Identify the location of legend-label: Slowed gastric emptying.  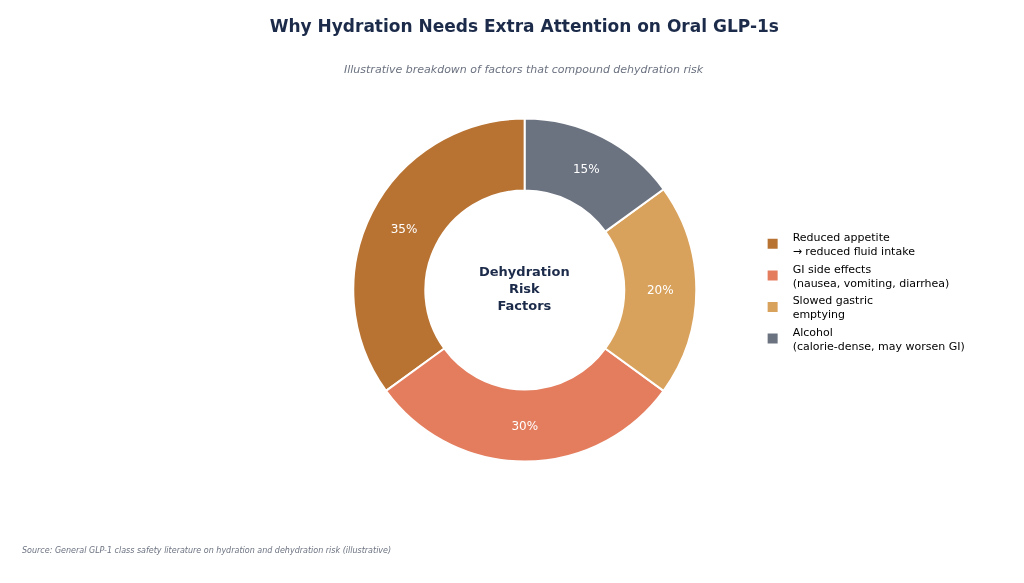
(833, 308).